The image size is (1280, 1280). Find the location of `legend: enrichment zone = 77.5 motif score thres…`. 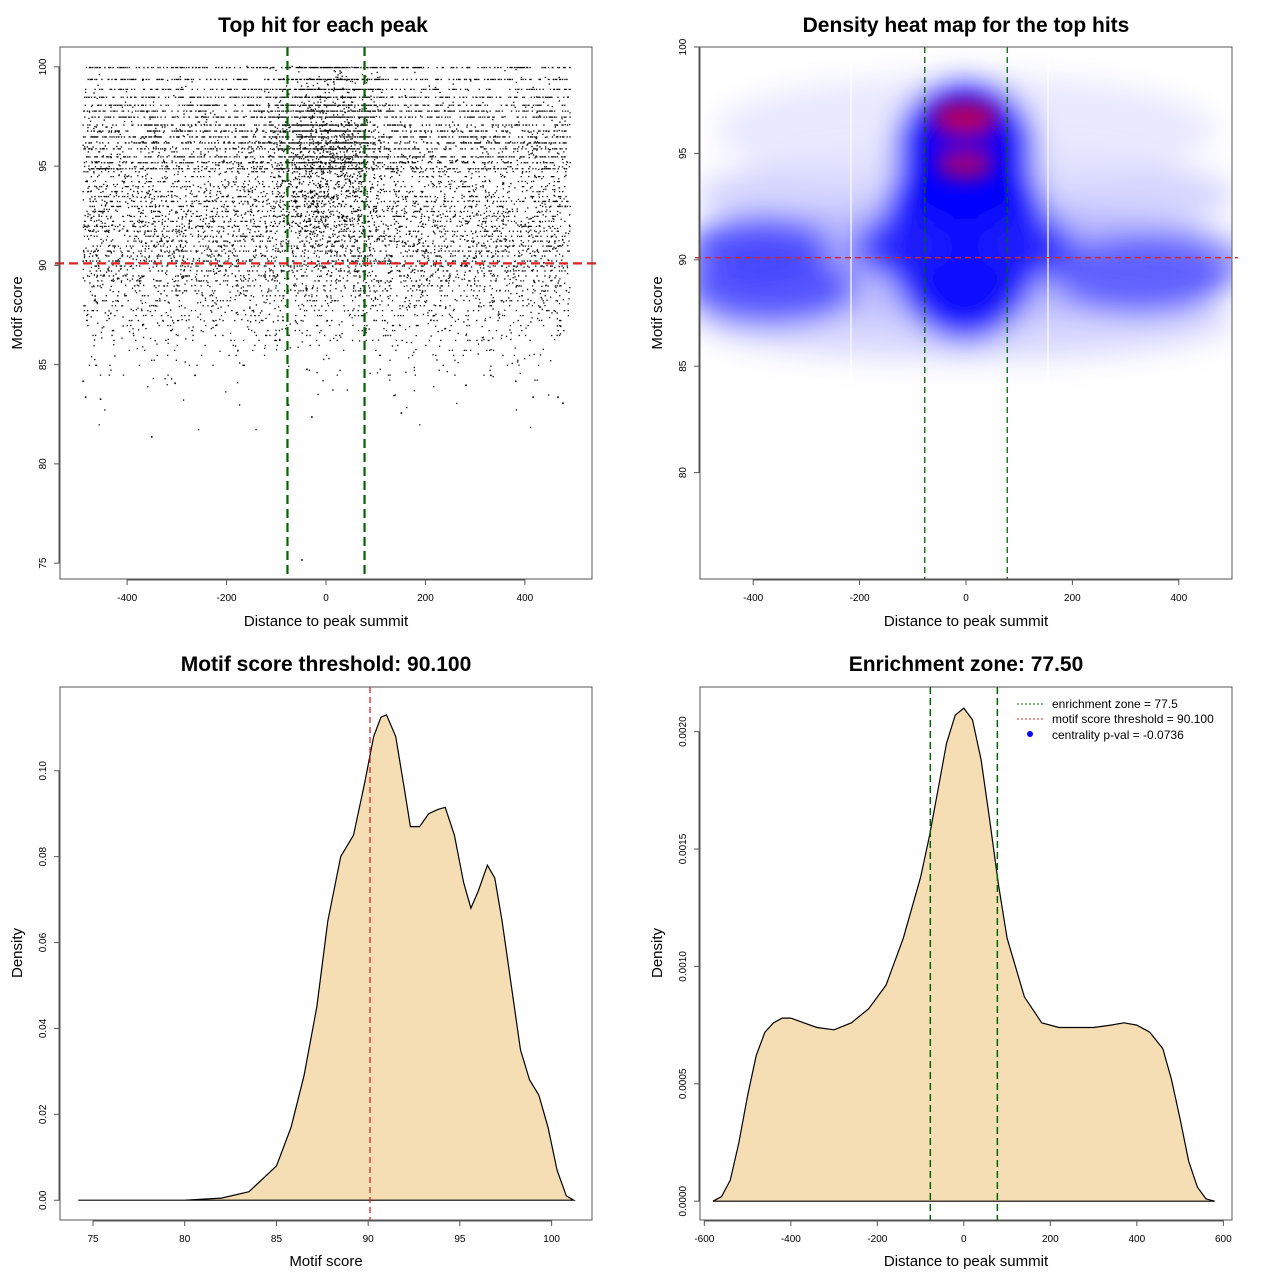

legend: enrichment zone = 77.5 motif score thres… is located at coordinates (1115, 719).